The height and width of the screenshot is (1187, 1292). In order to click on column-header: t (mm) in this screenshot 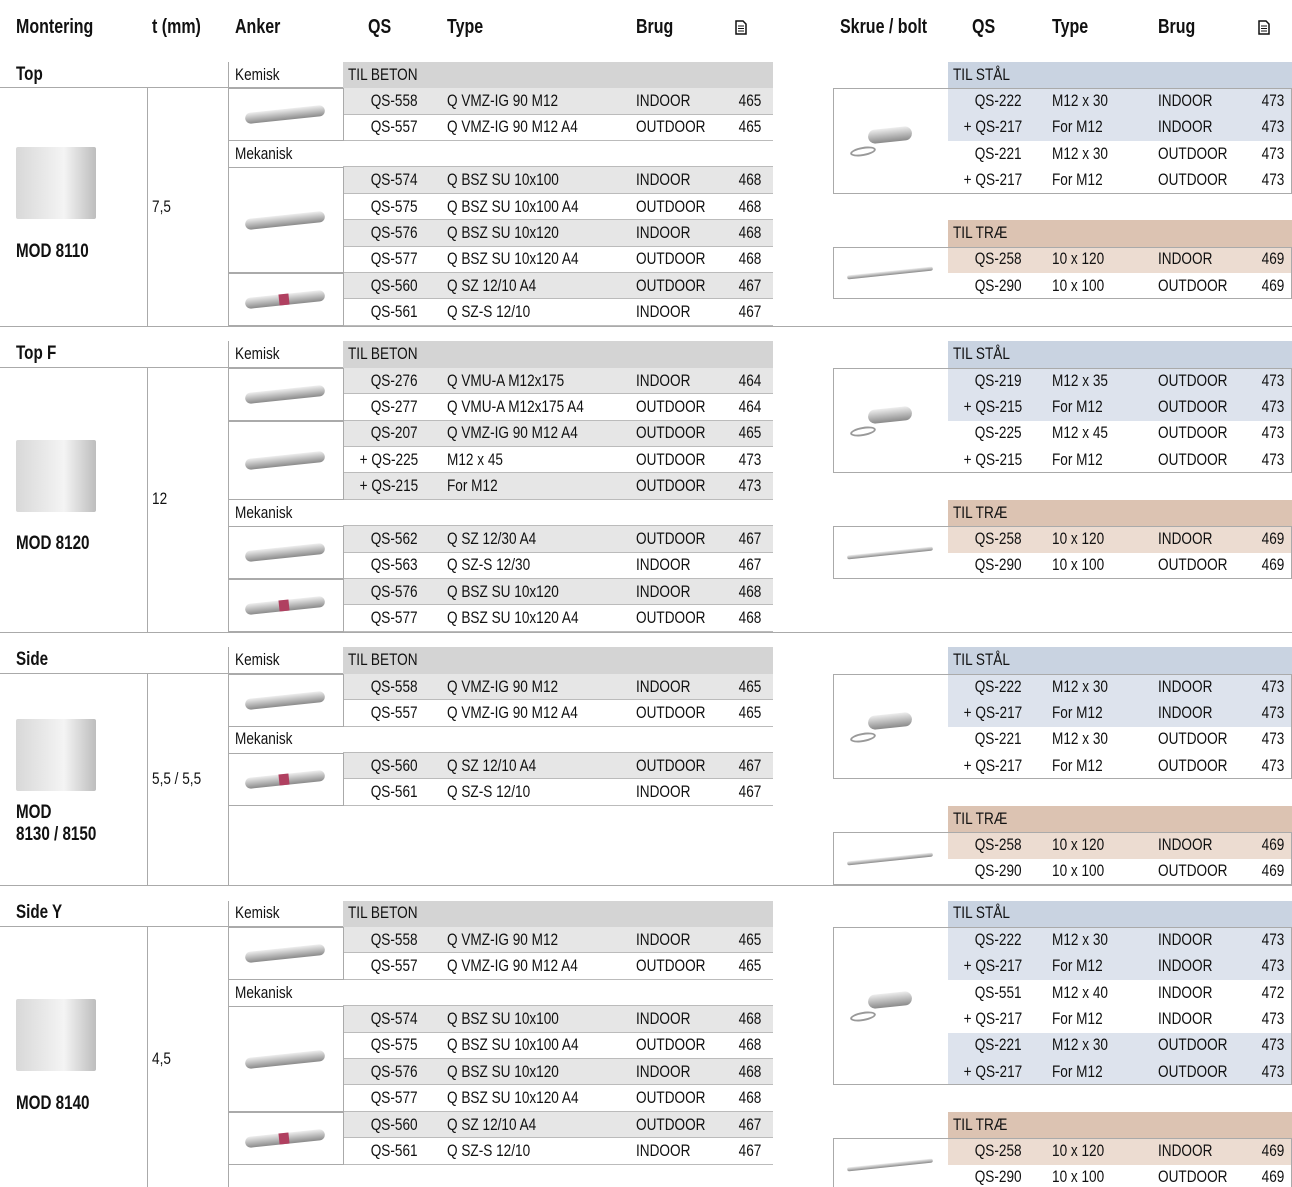, I will do `click(176, 27)`.